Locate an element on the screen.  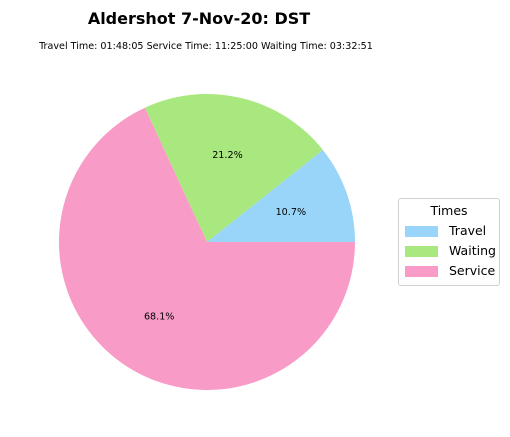
pie-slice-travel is located at coordinates (281, 195).